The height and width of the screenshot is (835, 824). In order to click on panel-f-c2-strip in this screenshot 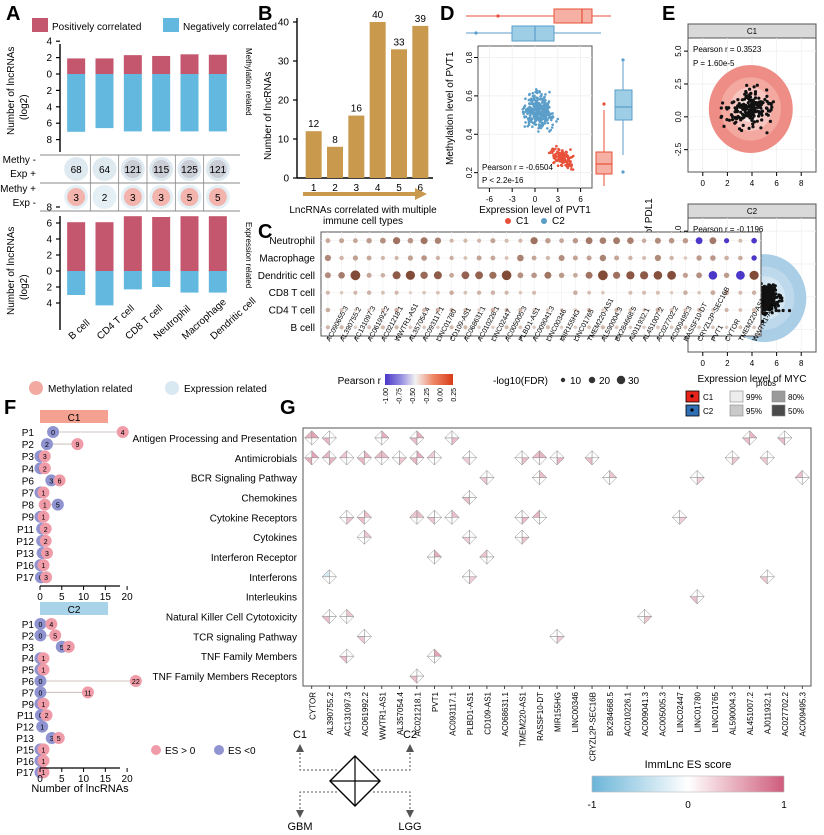, I will do `click(74, 608)`.